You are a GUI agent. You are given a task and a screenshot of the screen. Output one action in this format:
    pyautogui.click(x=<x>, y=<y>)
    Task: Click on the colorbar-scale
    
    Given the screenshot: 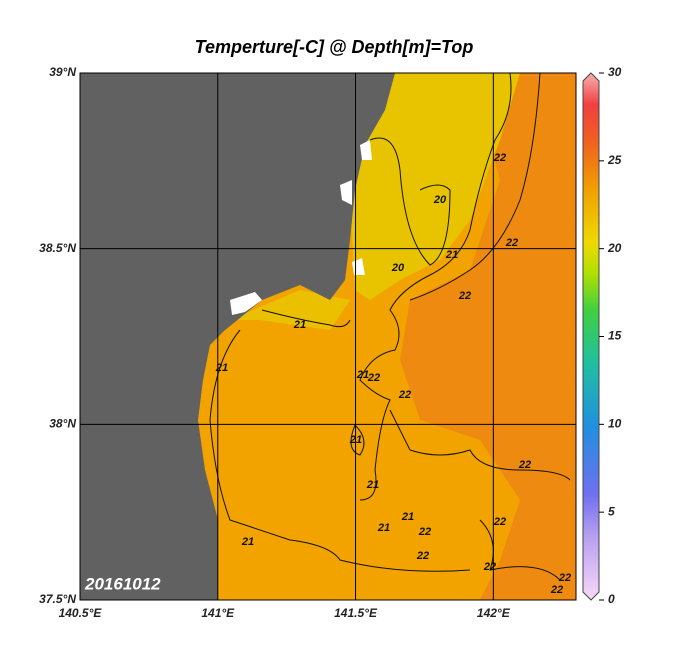 What is the action you would take?
    pyautogui.click(x=591, y=336)
    